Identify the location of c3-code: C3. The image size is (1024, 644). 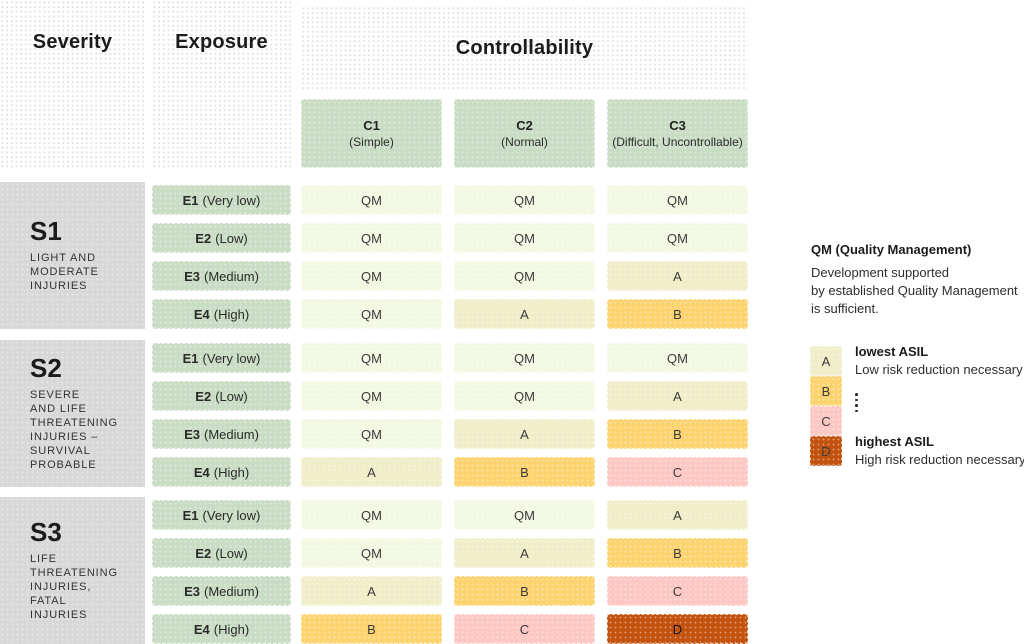
(677, 125).